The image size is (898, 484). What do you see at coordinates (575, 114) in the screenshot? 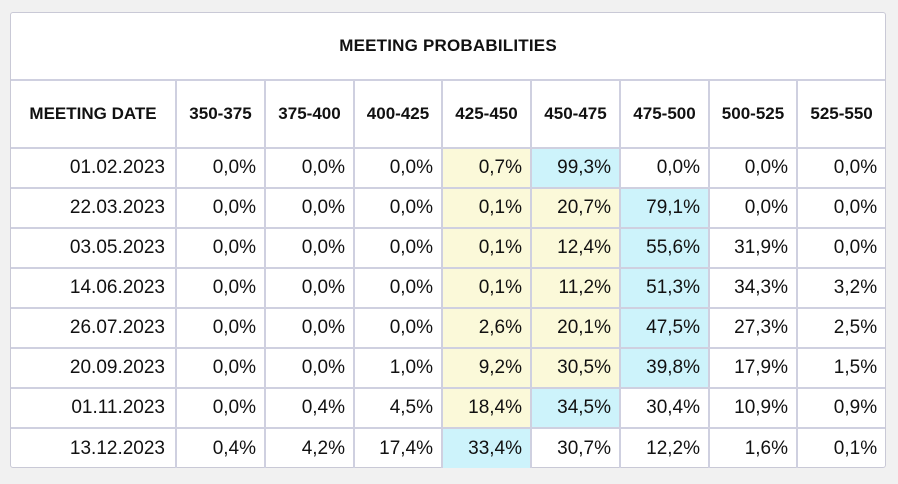
I see `column-header-range: 450-475` at bounding box center [575, 114].